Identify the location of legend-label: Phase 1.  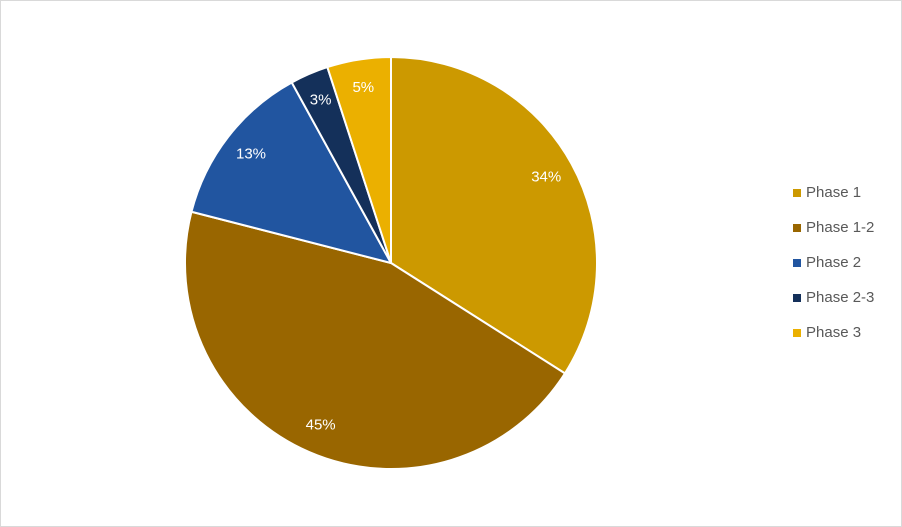
(833, 192).